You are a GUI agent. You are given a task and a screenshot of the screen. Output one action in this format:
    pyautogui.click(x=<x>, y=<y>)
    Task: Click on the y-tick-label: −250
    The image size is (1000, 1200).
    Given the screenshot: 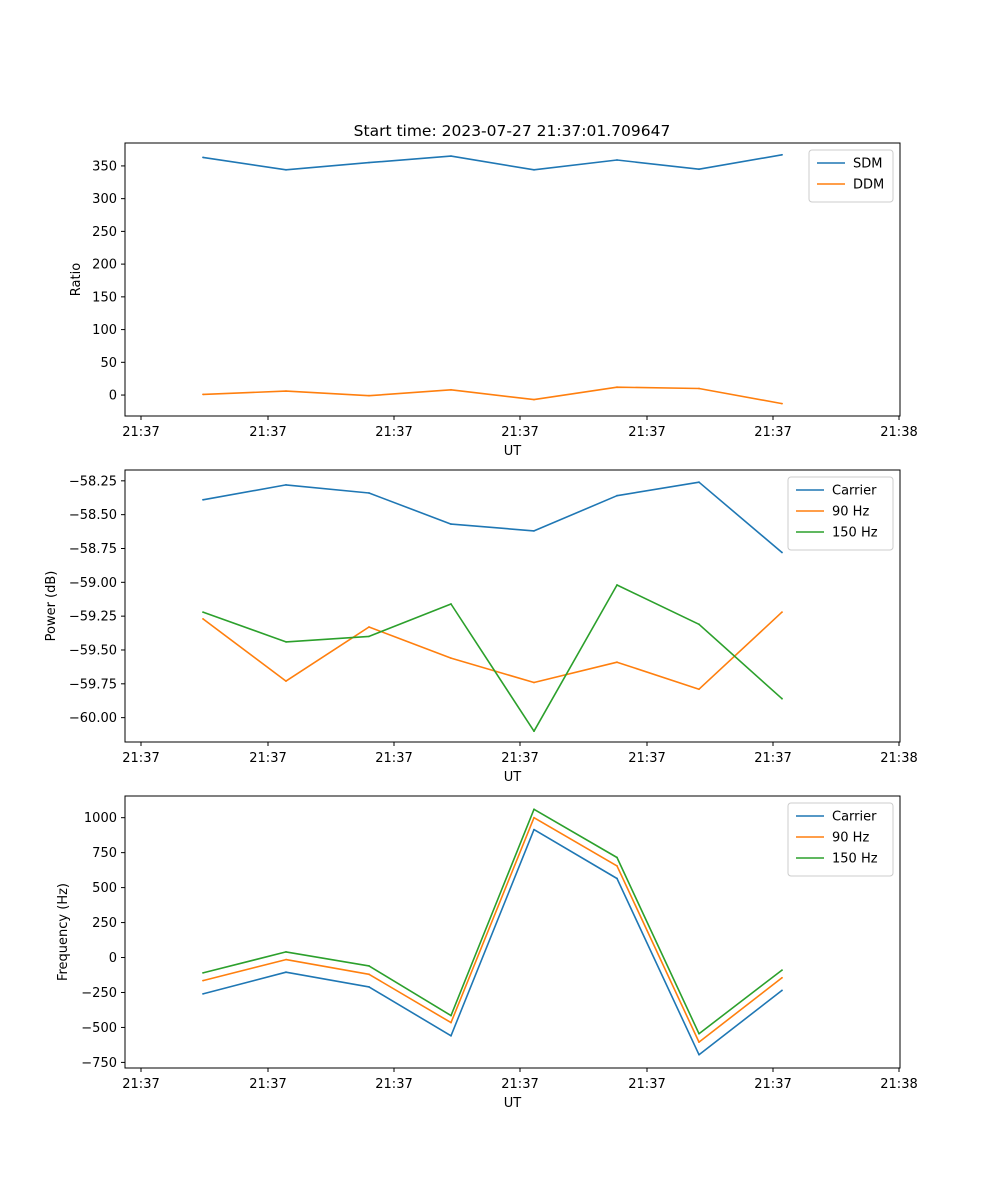 What is the action you would take?
    pyautogui.click(x=99, y=993)
    